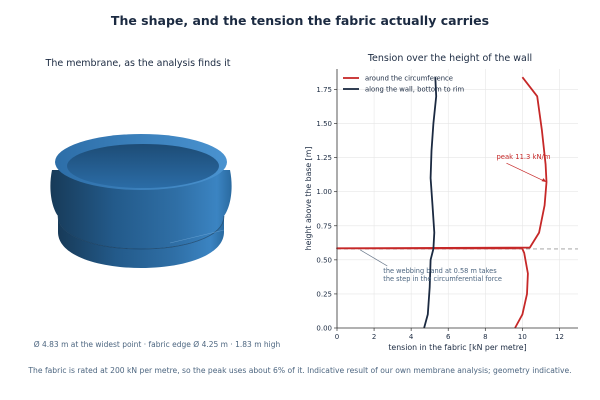 The height and width of the screenshot is (400, 600). What do you see at coordinates (559, 337) in the screenshot?
I see `x-tick-label: 12` at bounding box center [559, 337].